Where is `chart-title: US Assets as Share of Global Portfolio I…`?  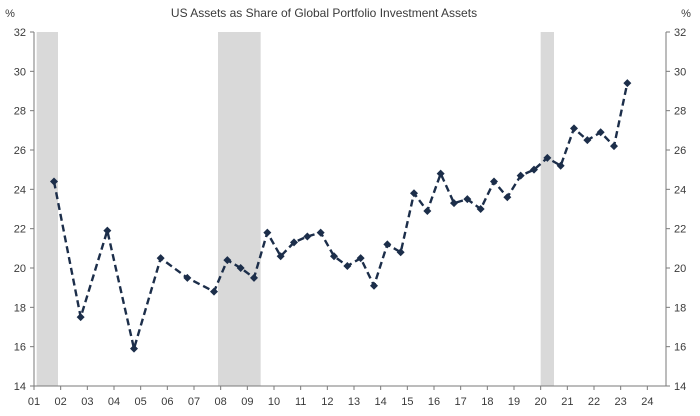 chart-title: US Assets as Share of Global Portfolio I… is located at coordinates (324, 13).